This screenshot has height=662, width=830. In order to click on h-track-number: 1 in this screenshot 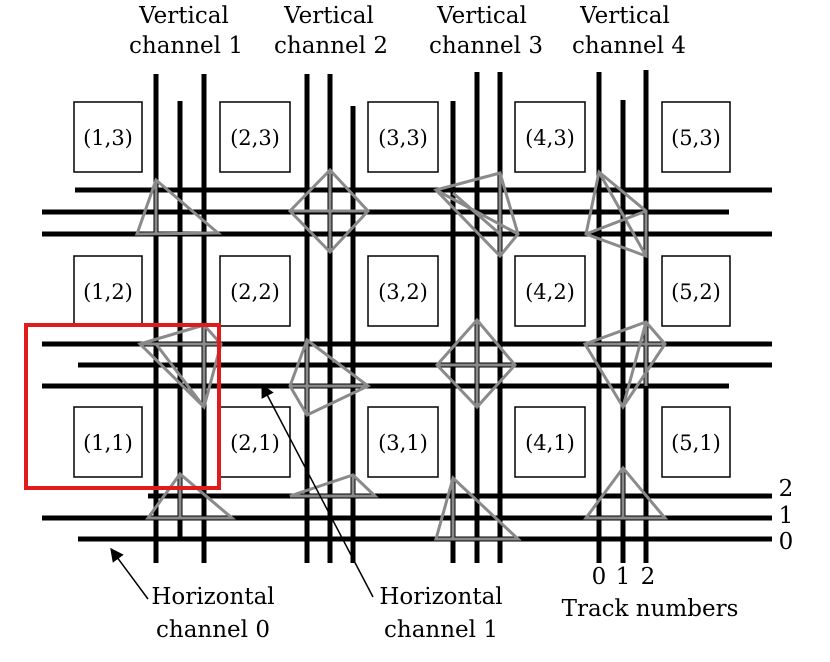, I will do `click(786, 516)`.